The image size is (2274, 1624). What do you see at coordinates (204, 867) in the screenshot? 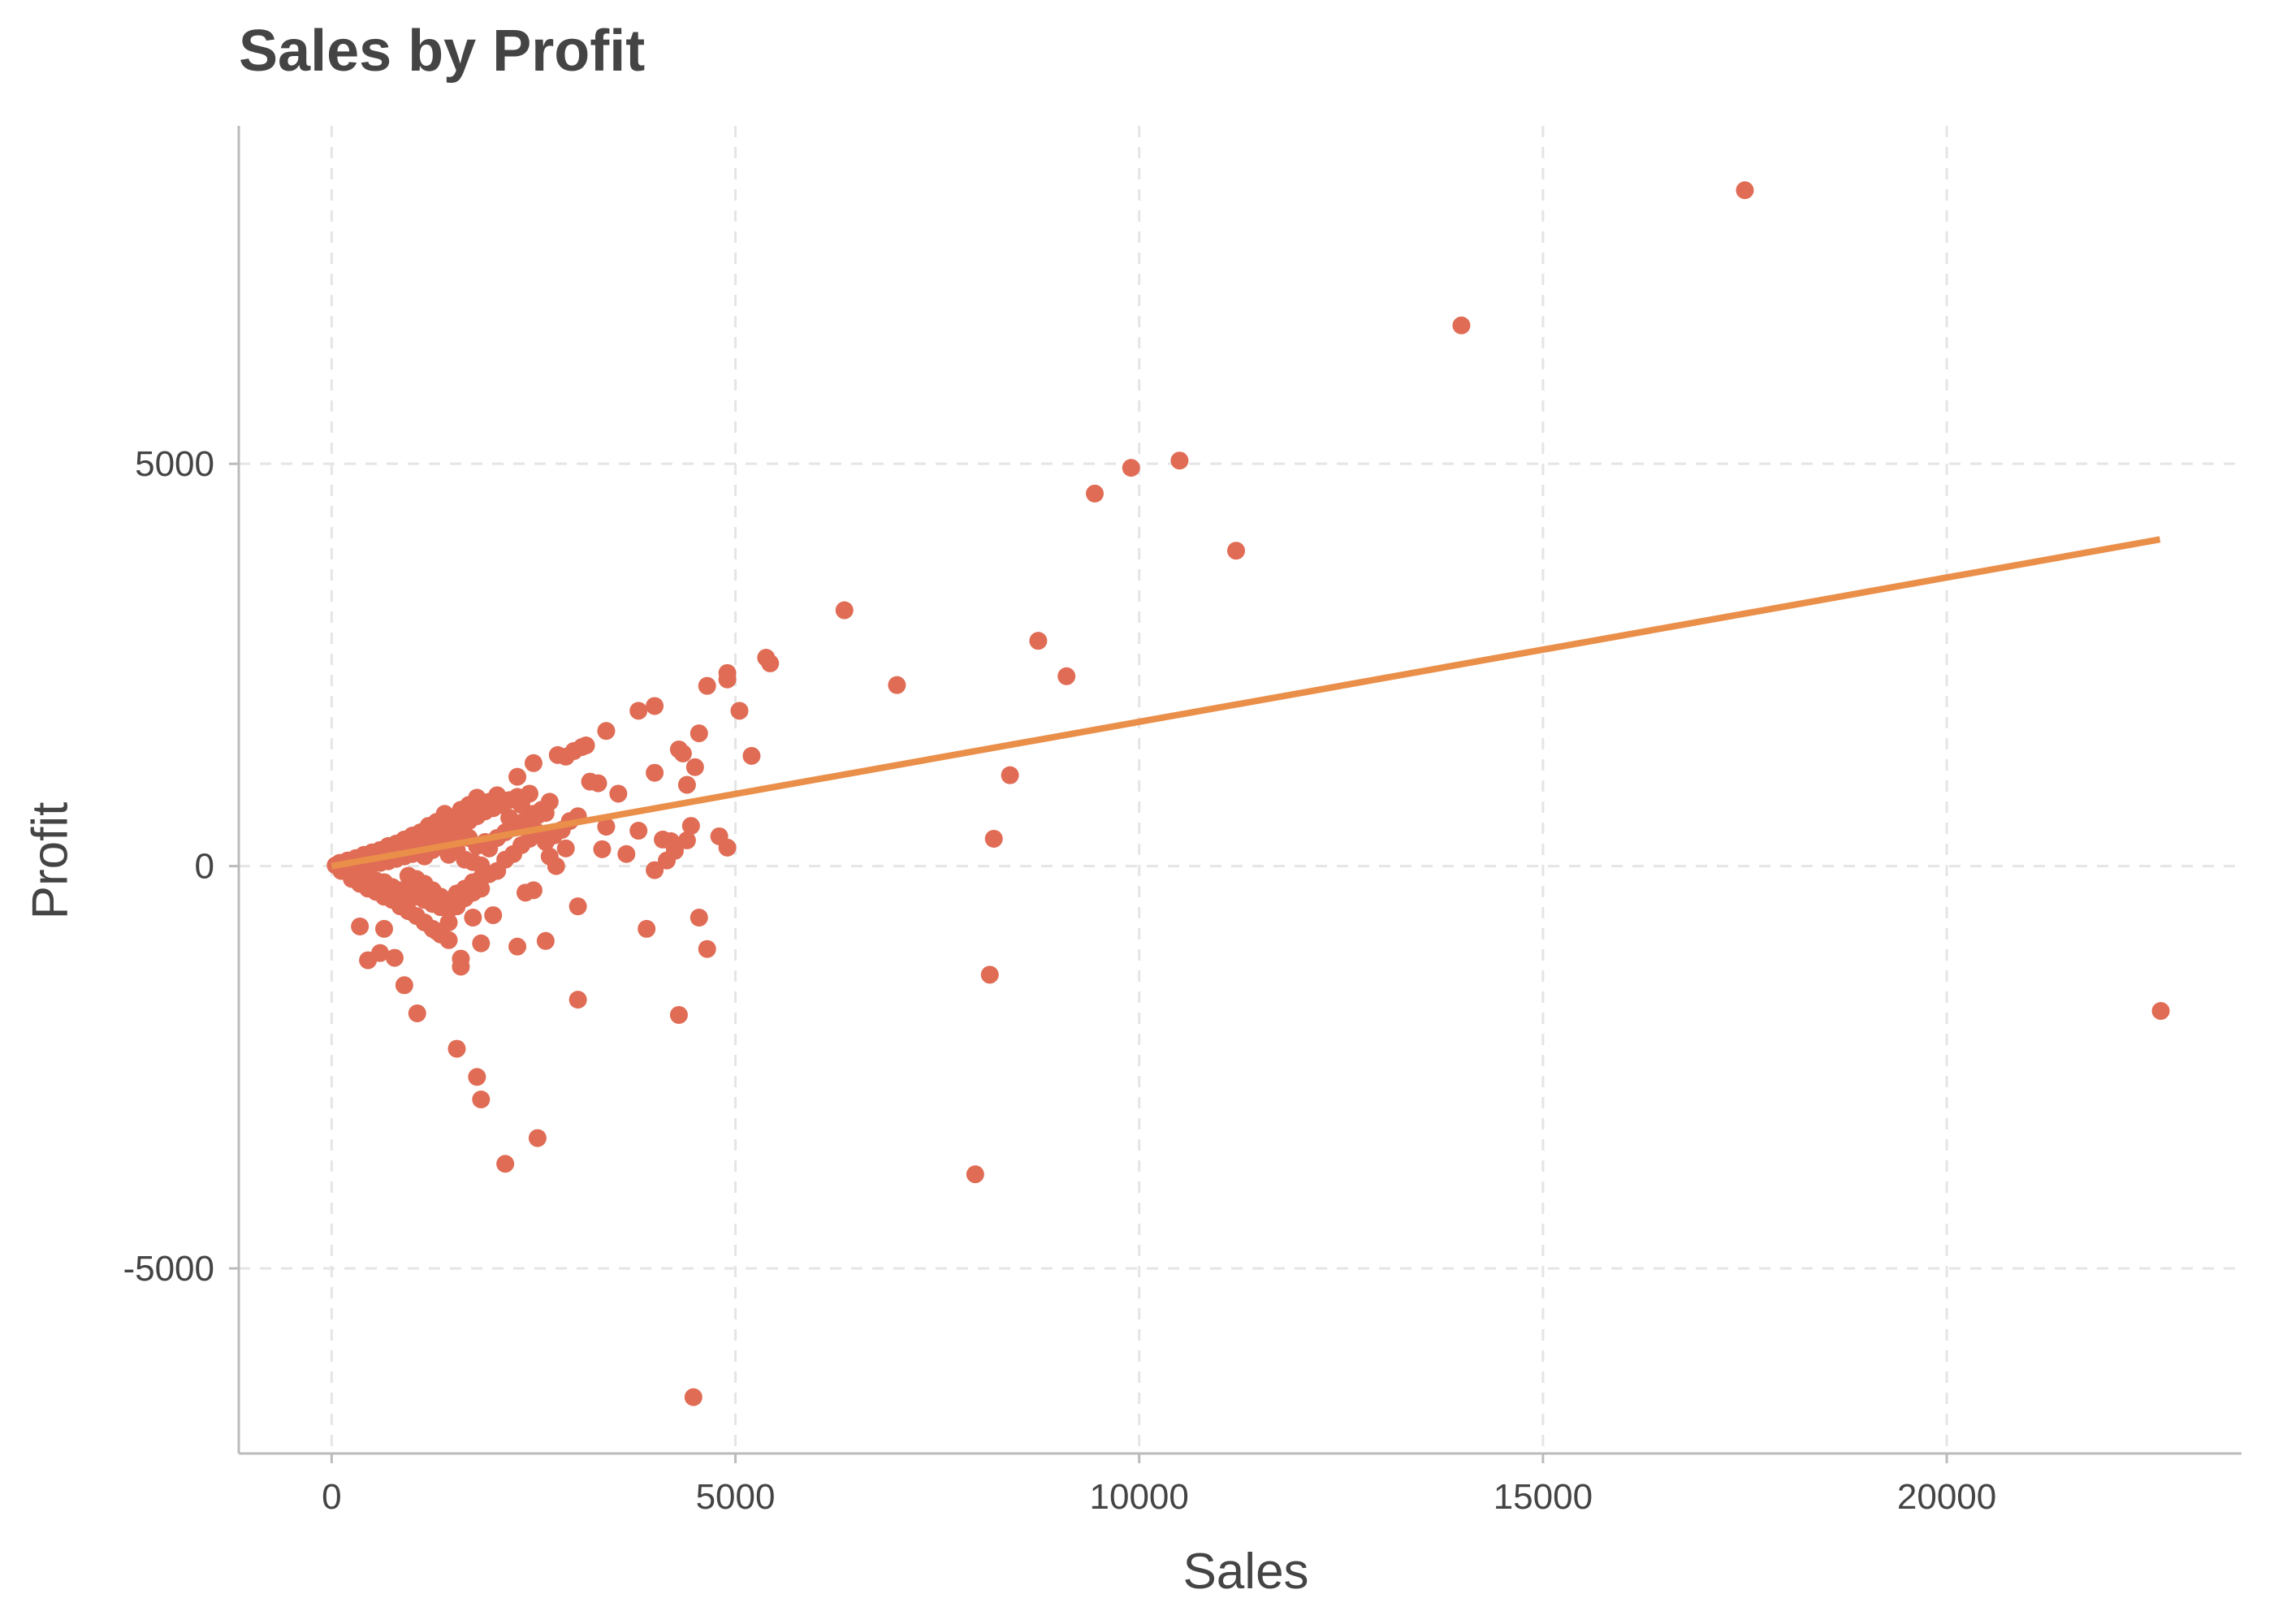
I see `y-tick-label: 0` at bounding box center [204, 867].